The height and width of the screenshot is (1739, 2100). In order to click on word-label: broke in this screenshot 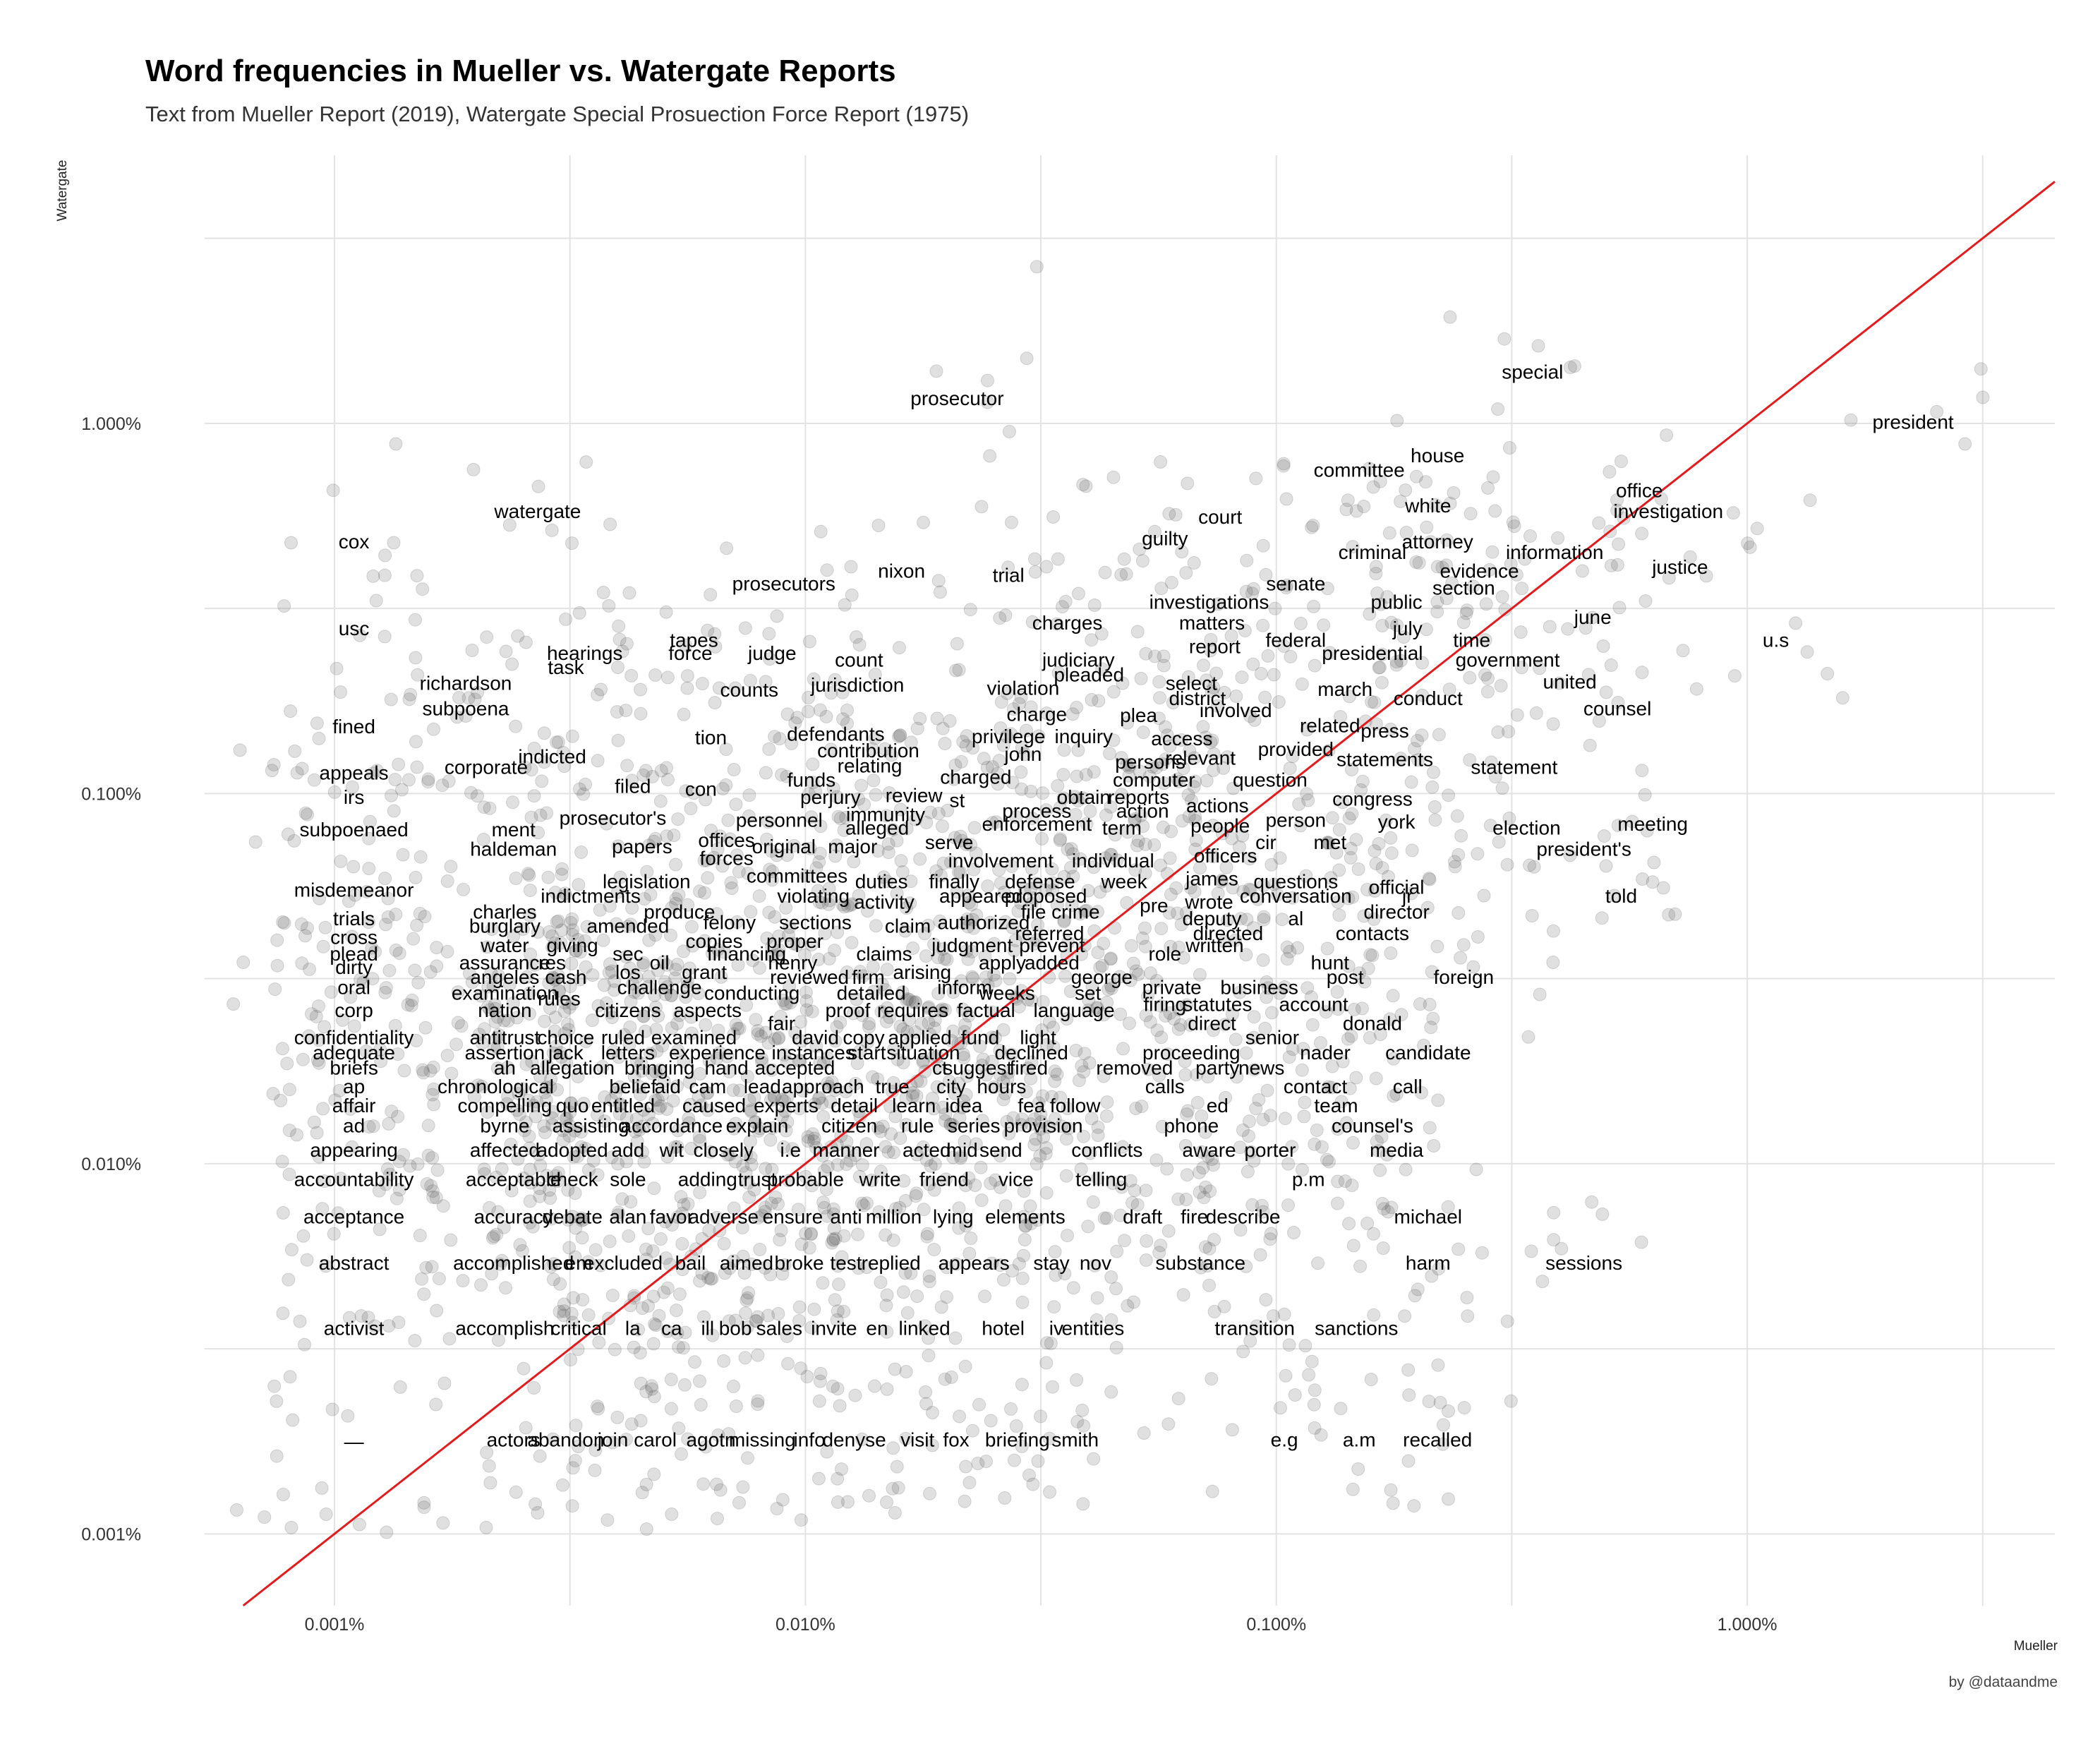, I will do `click(798, 1263)`.